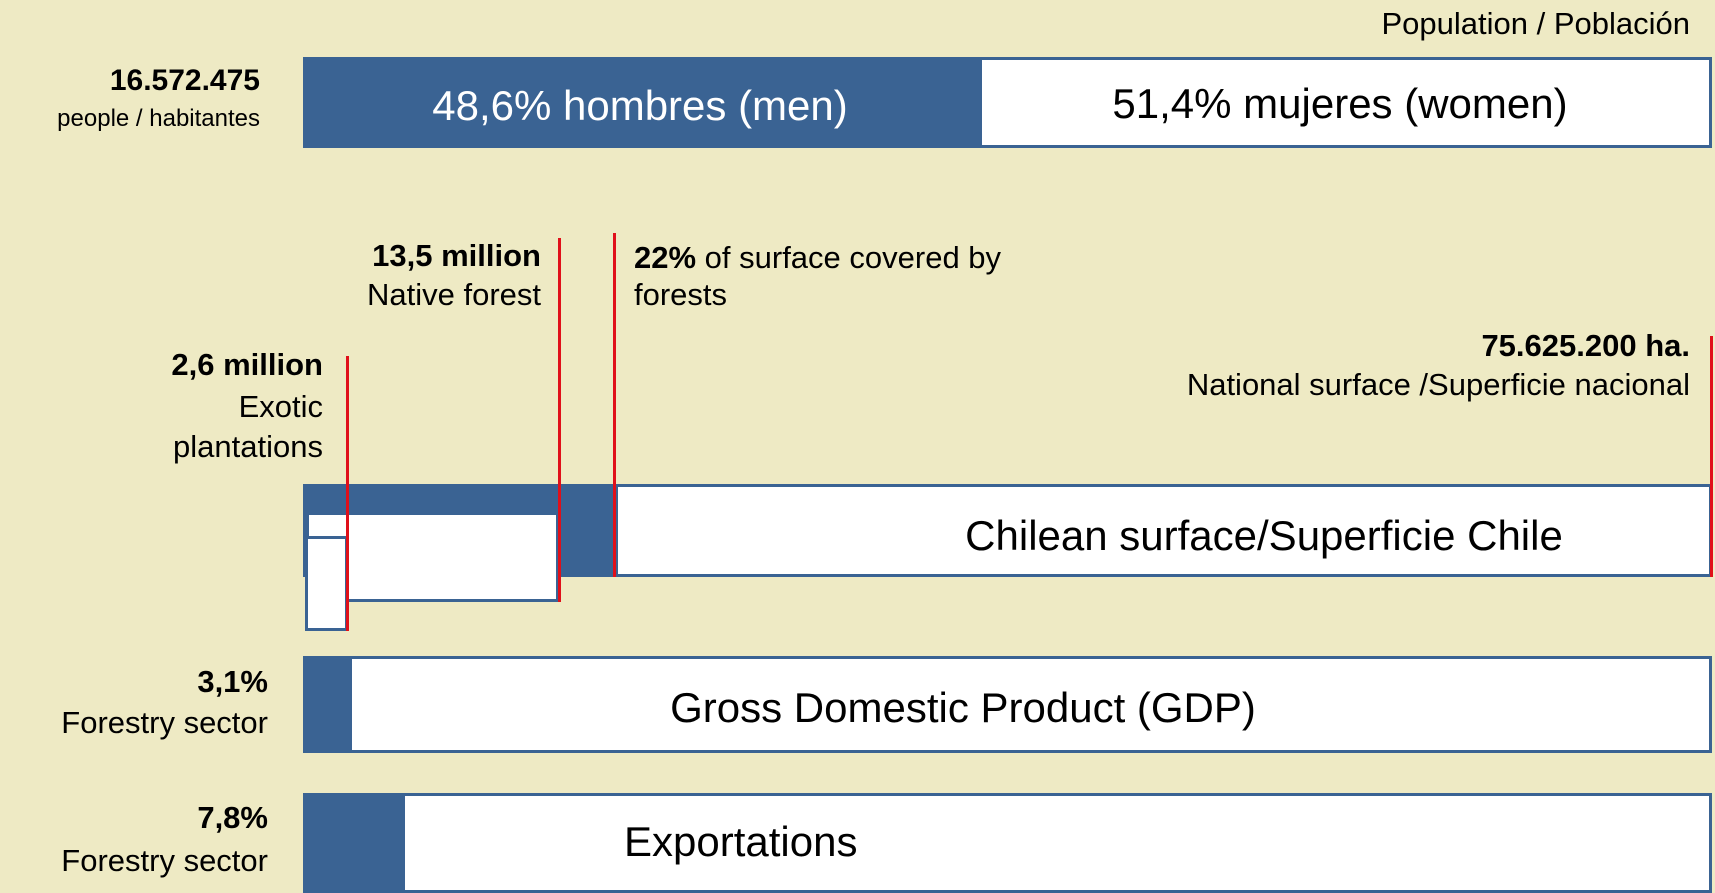 This screenshot has width=1715, height=893. Describe the element at coordinates (326, 583) in the screenshot. I see `exotic-box` at that location.